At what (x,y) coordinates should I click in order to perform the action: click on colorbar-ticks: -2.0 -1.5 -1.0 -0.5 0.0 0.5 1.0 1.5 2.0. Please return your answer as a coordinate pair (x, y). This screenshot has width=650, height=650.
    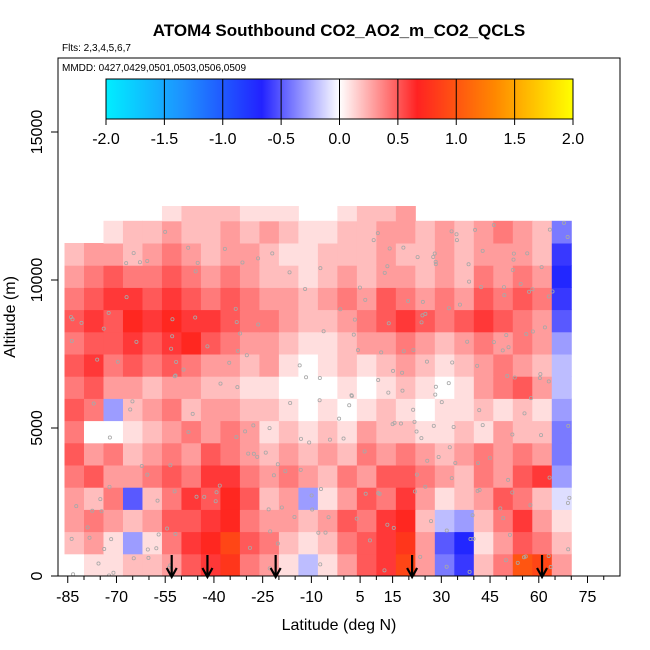
    Looking at the image, I should click on (338, 113).